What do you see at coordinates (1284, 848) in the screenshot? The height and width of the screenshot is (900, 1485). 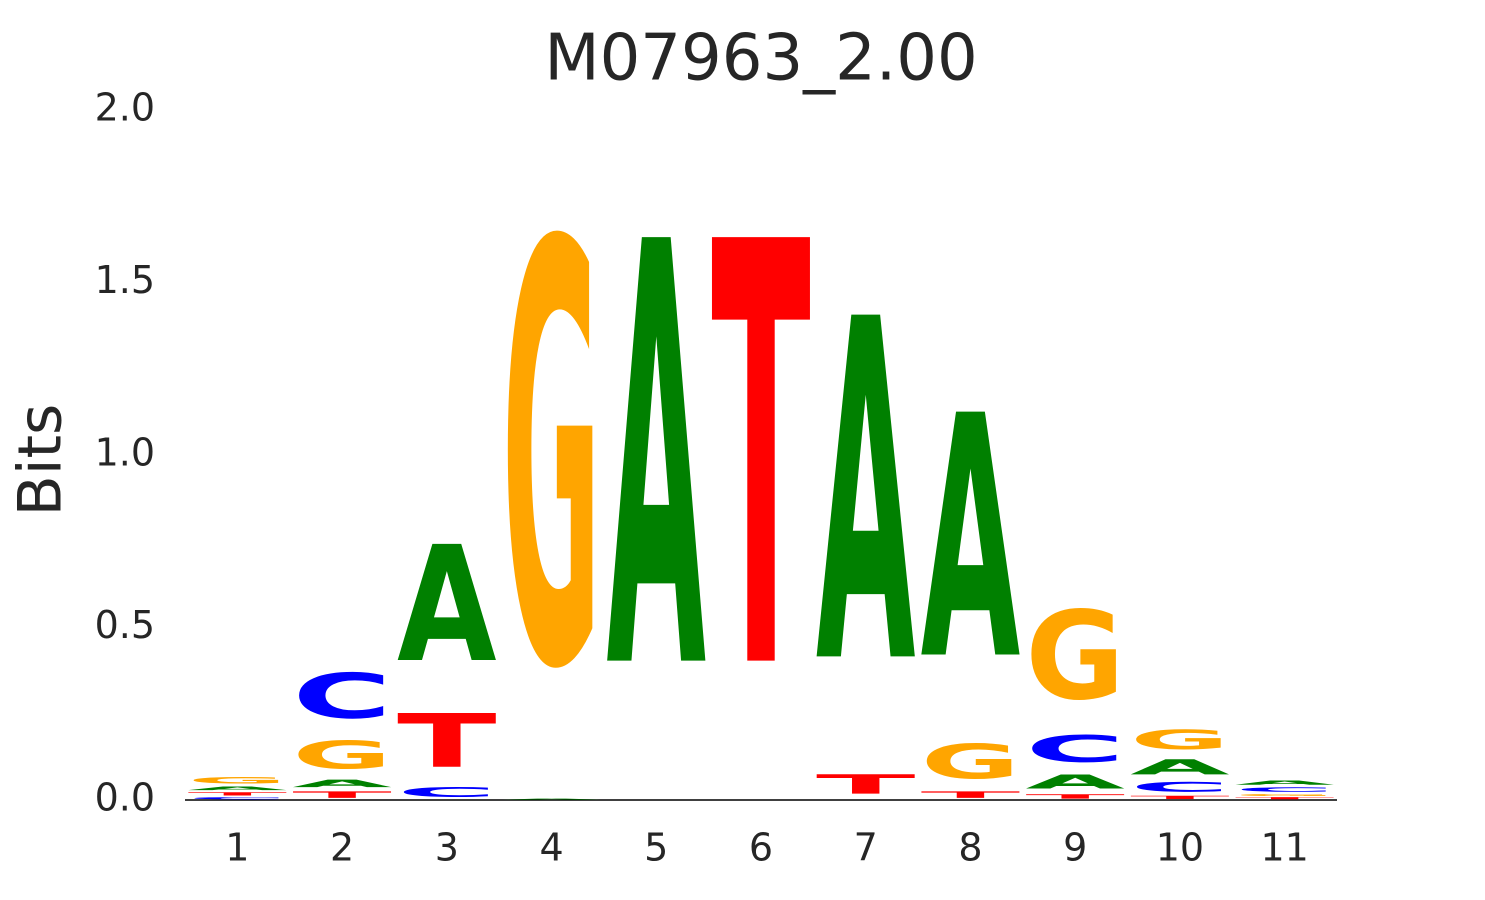 I see `x-tick-label: 11` at bounding box center [1284, 848].